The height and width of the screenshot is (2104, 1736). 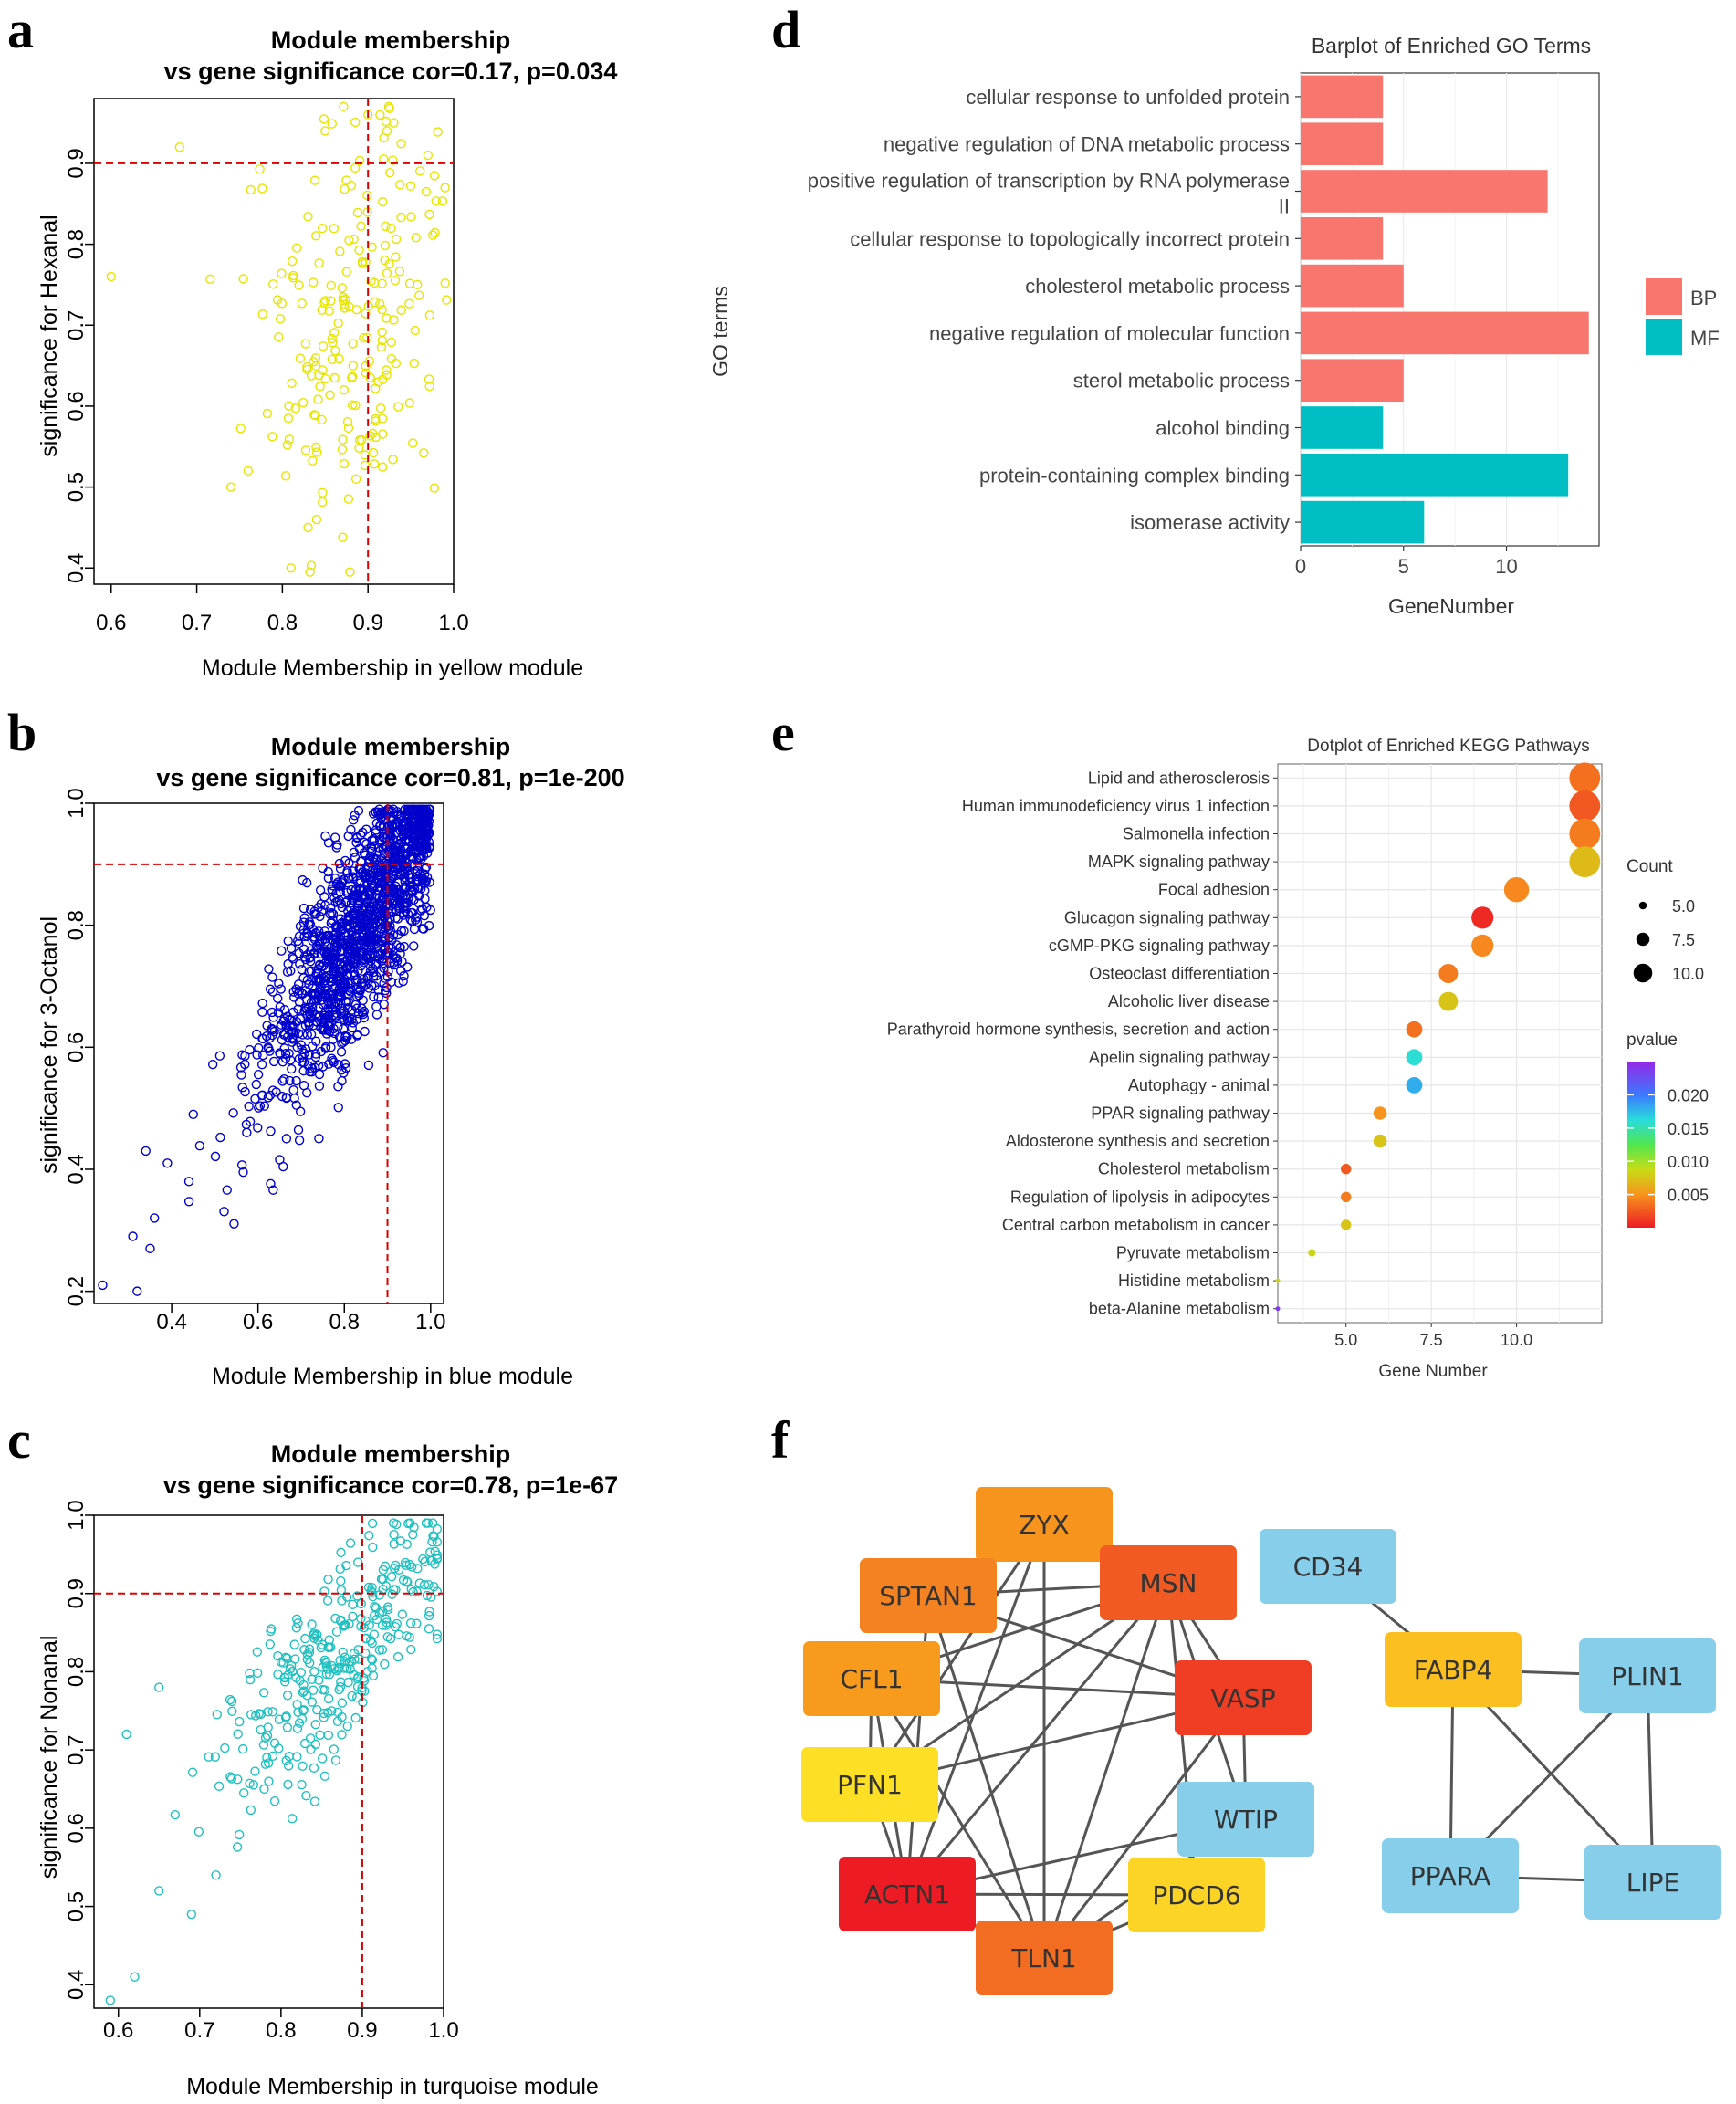 I want to click on count-legend-label: 10.0, so click(x=1688, y=974).